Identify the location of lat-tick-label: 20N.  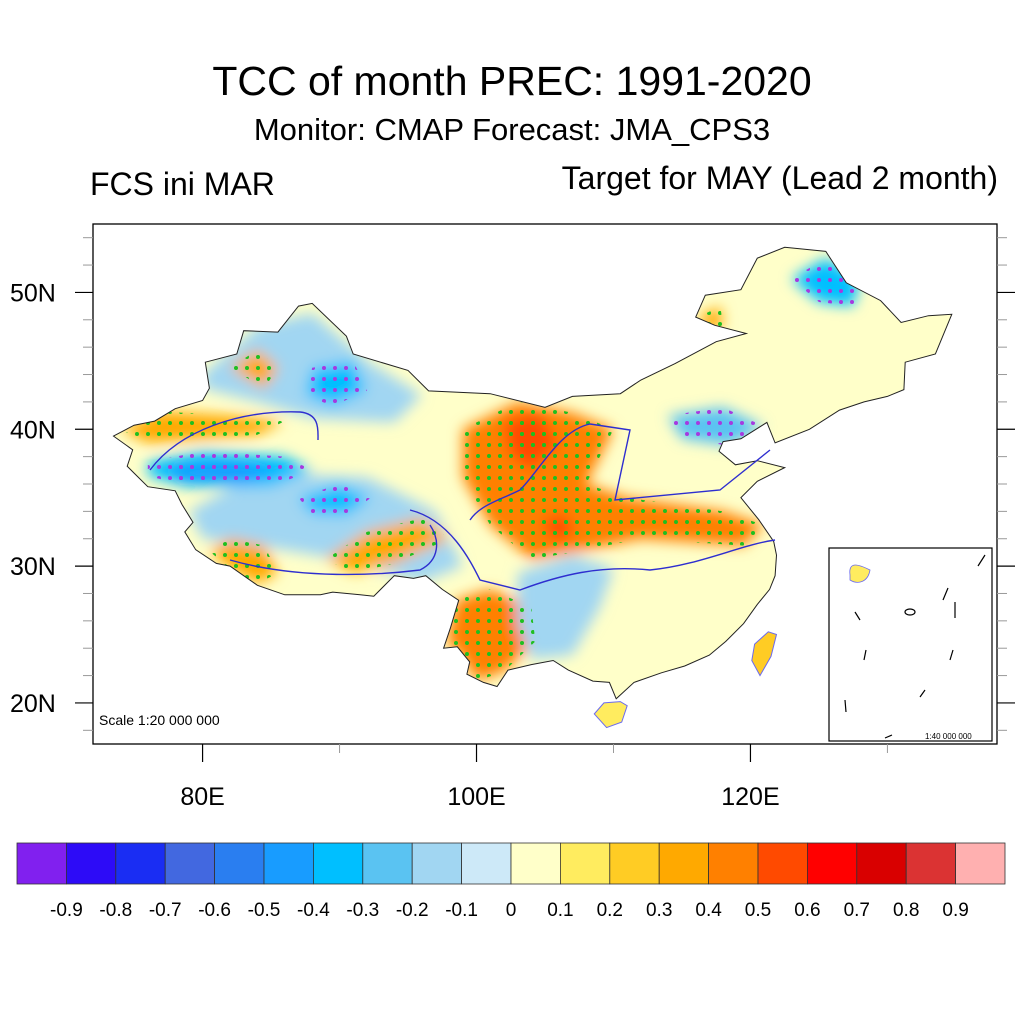
(33, 704).